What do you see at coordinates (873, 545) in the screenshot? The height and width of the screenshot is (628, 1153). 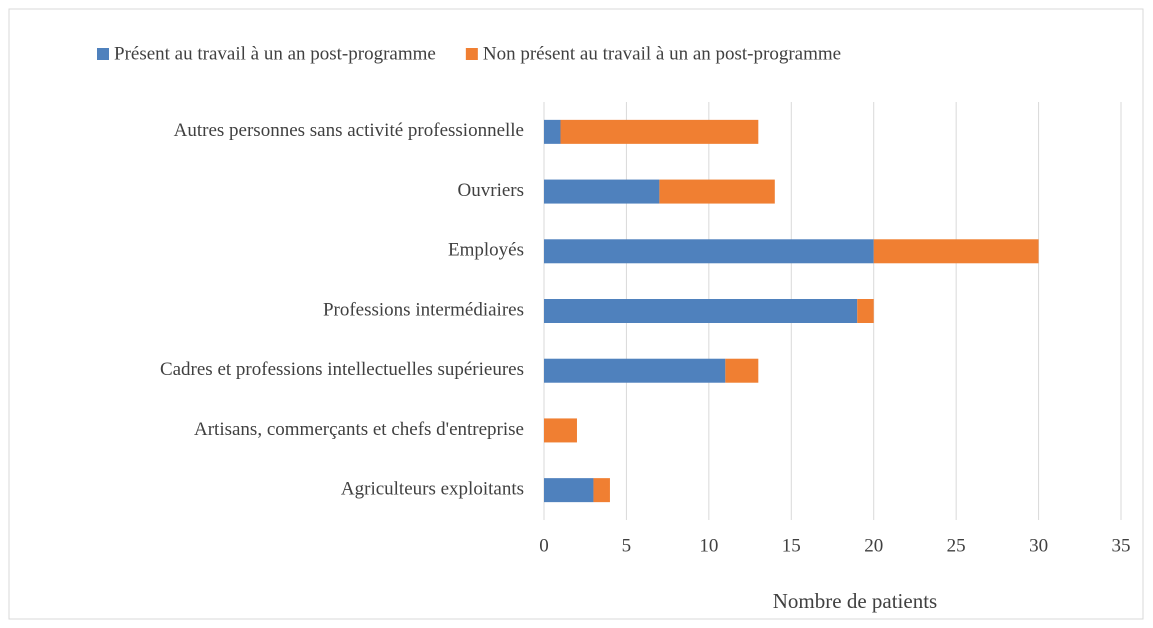 I see `x-tick-label: 20` at bounding box center [873, 545].